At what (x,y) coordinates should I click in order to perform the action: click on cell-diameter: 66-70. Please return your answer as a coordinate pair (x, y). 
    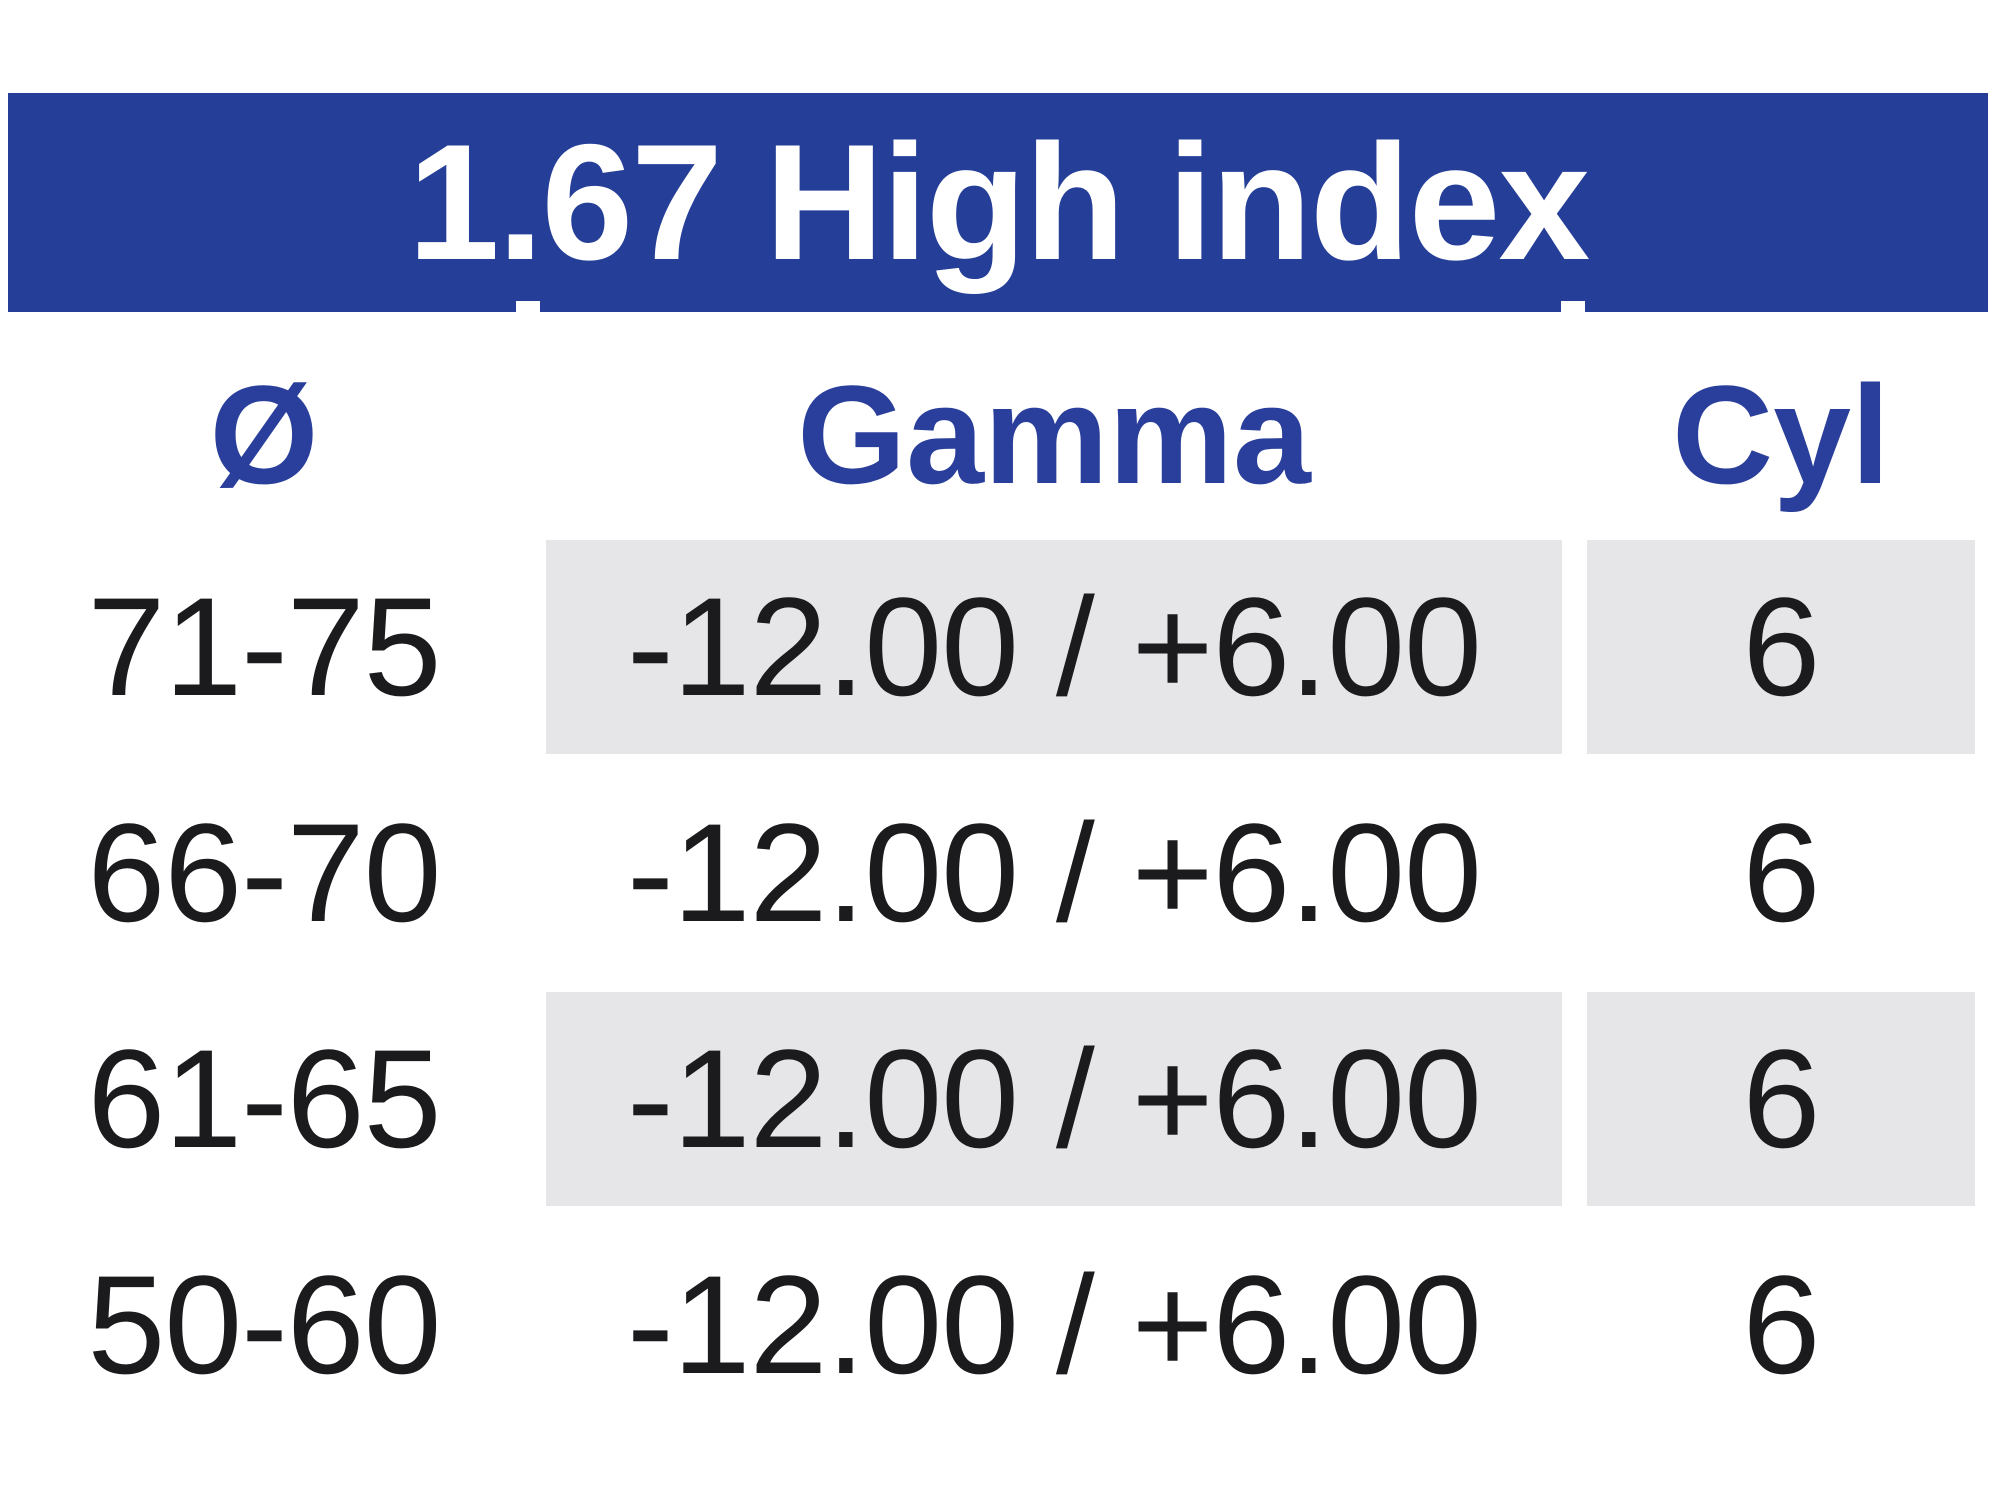
    Looking at the image, I should click on (264, 872).